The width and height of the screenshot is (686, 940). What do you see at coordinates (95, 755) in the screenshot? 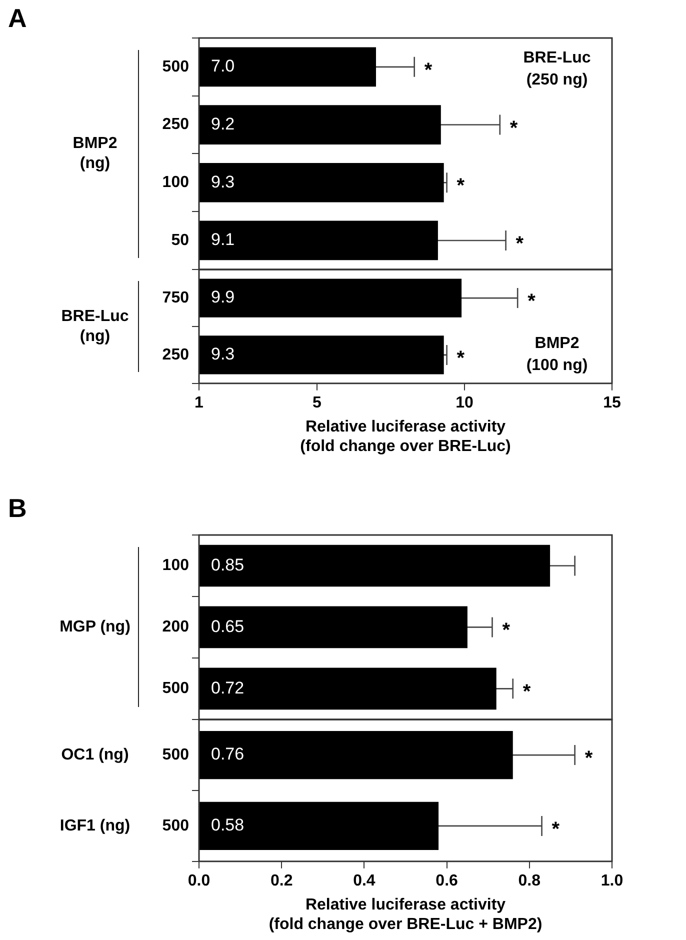
I see `text: OC1 (ng)` at bounding box center [95, 755].